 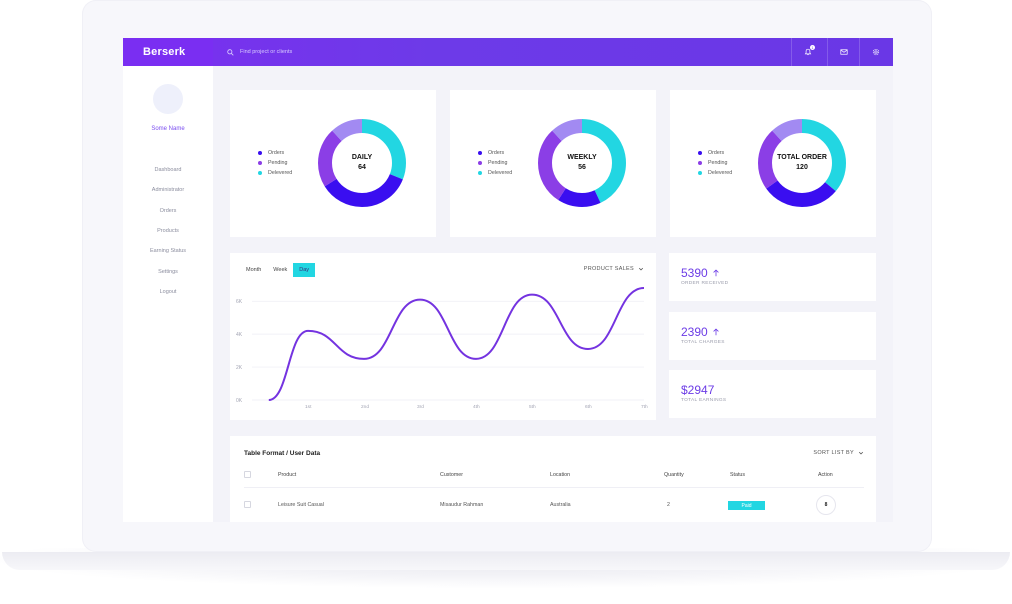 What do you see at coordinates (703, 342) in the screenshot?
I see `total-charges-label: TOTAL CHARGES` at bounding box center [703, 342].